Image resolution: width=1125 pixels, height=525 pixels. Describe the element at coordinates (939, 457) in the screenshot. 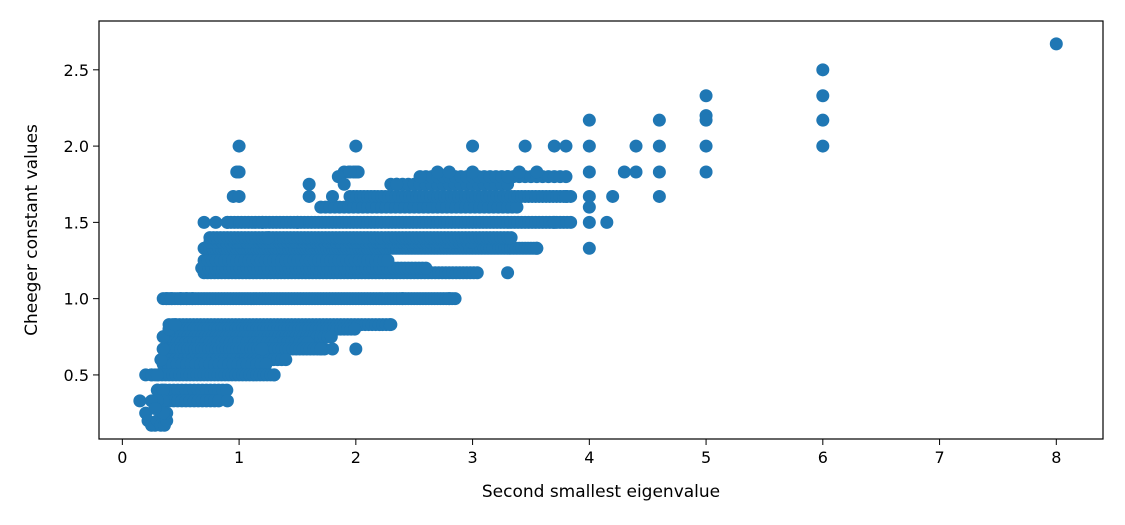

I see `x-tick-label: 7` at that location.